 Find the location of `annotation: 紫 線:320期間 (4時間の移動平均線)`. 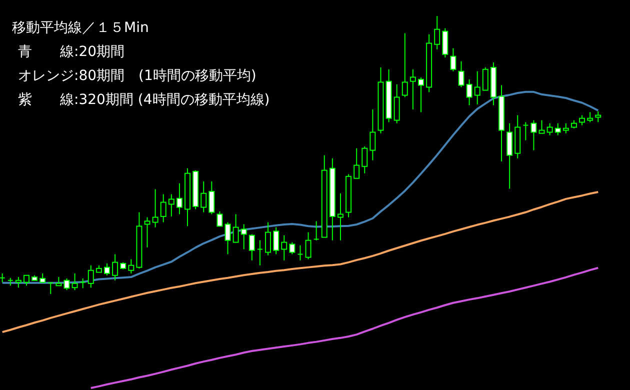

annotation: 紫 線:320期間 (4時間の移動平均線) is located at coordinates (144, 100).